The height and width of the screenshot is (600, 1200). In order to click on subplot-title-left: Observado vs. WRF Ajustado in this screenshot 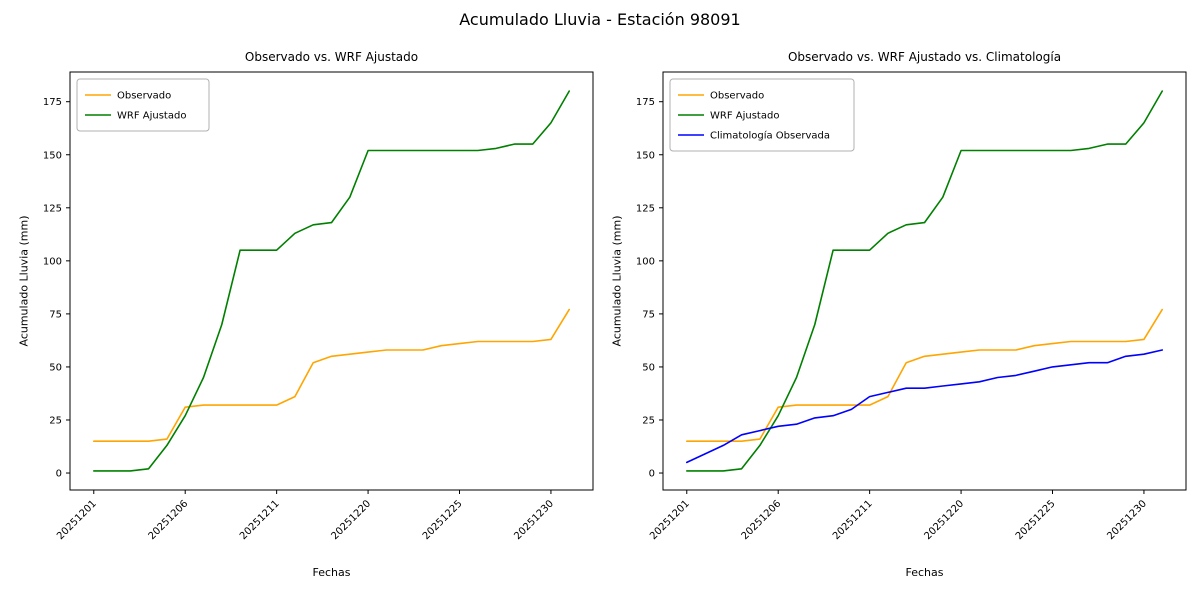, I will do `click(331, 57)`.